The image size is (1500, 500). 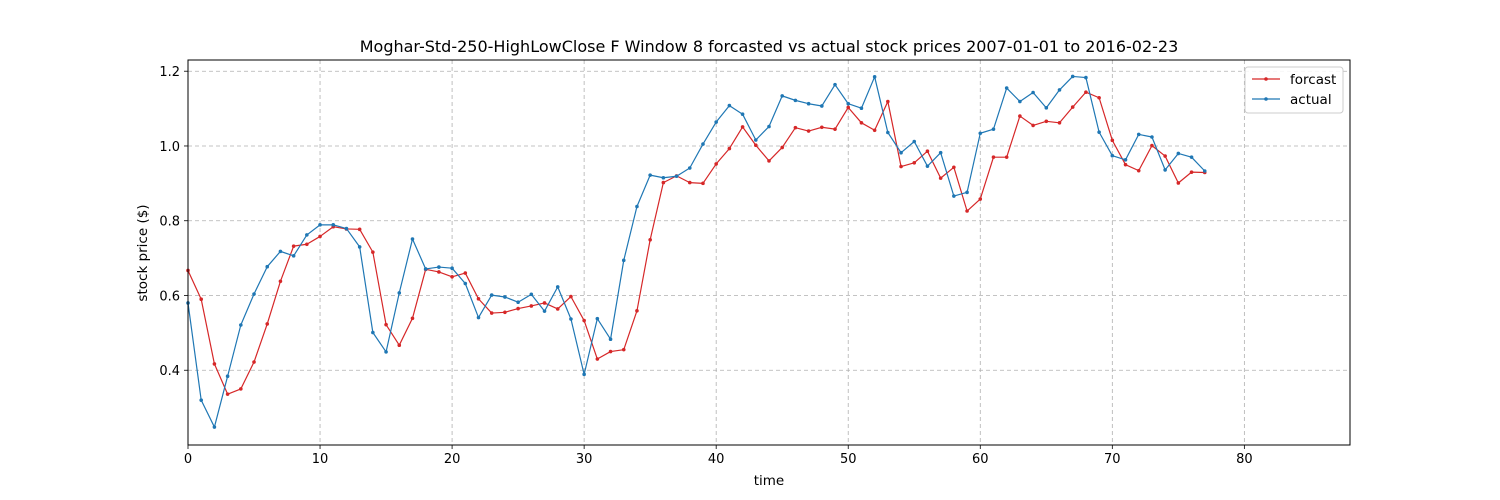 I want to click on legend-label-forcast: forcast, so click(x=1313, y=80).